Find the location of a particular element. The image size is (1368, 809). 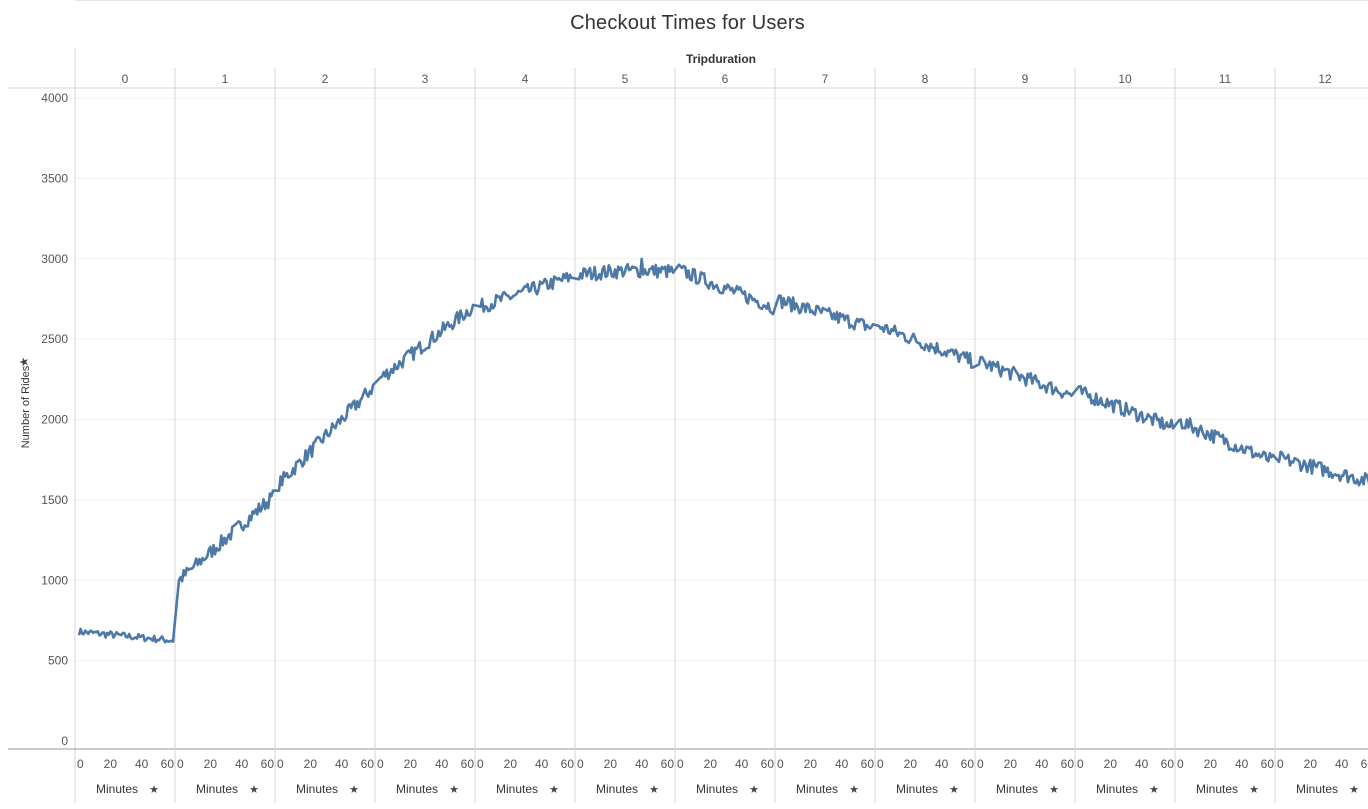

y-tick-label: 2000 is located at coordinates (54, 420).